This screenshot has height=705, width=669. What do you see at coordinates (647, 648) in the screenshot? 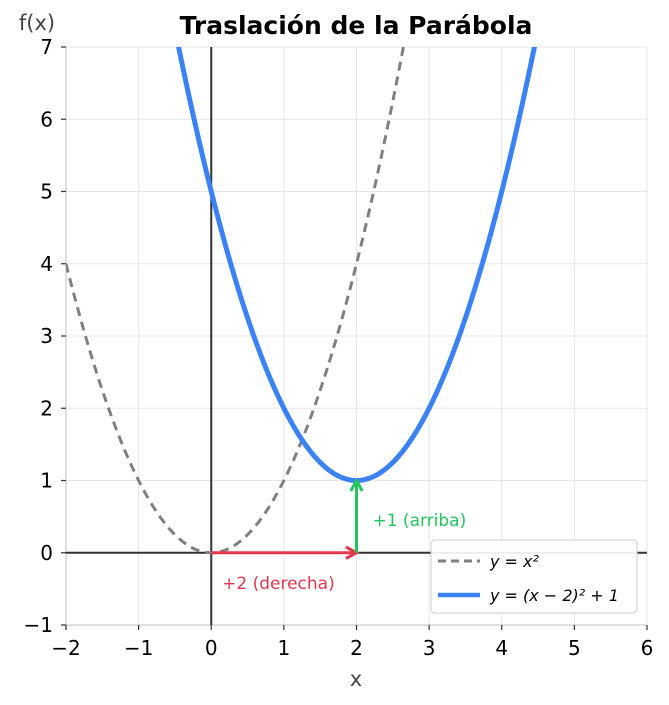
I see `x-tick-label: 6` at bounding box center [647, 648].